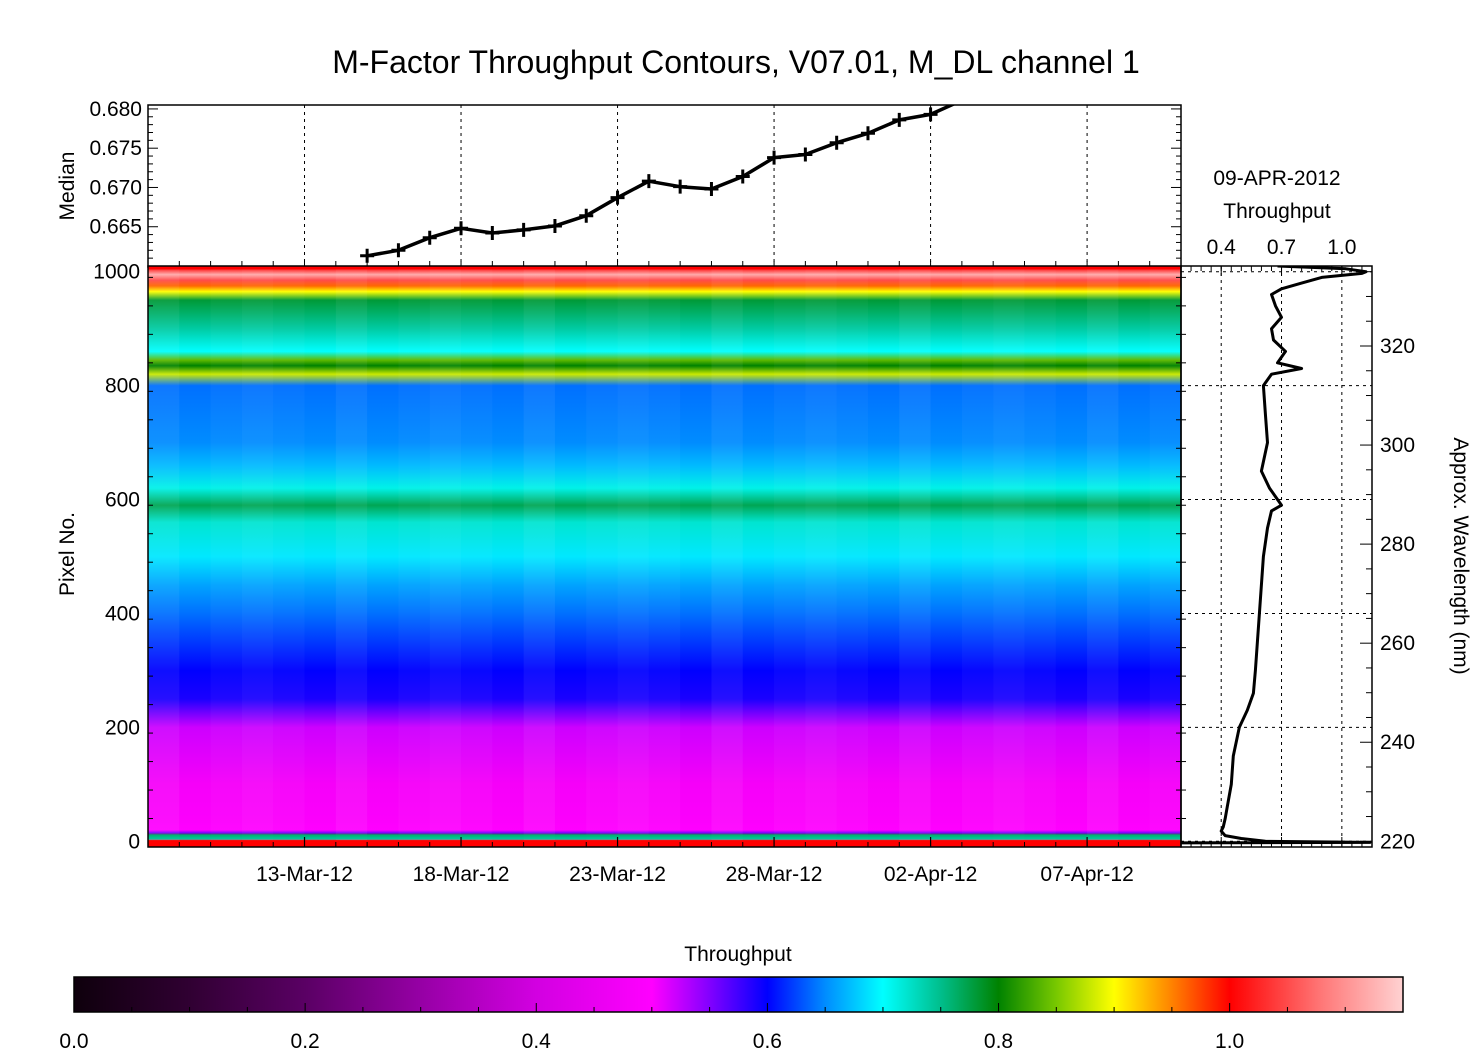  What do you see at coordinates (738, 954) in the screenshot?
I see `colorbar-label: Throughput` at bounding box center [738, 954].